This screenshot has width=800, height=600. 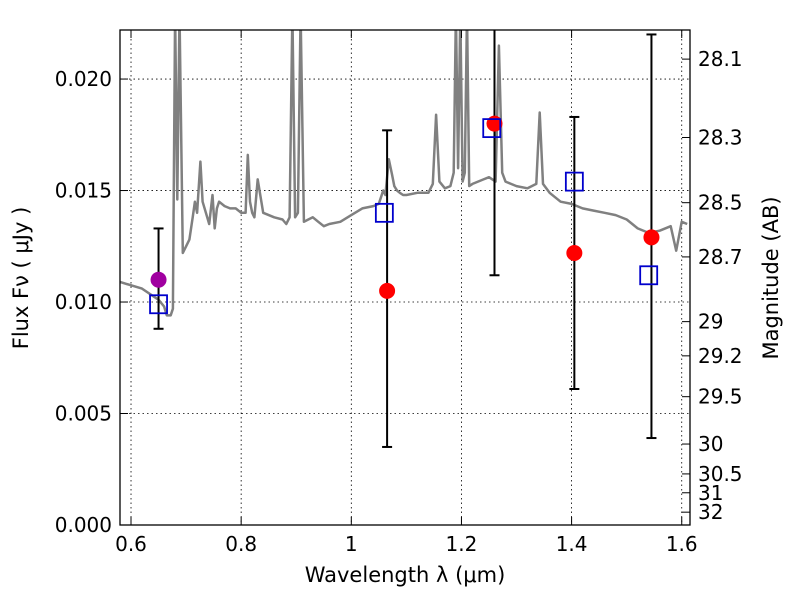 What do you see at coordinates (572, 544) in the screenshot?
I see `x-tick-label: 1.4` at bounding box center [572, 544].